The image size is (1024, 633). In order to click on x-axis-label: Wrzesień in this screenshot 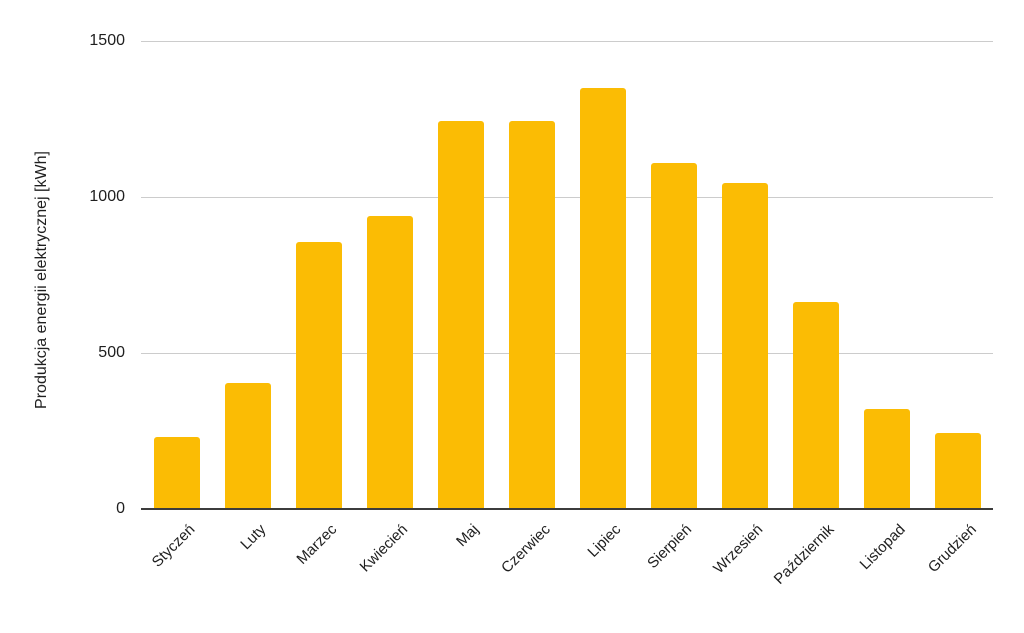, I will do `click(738, 549)`.